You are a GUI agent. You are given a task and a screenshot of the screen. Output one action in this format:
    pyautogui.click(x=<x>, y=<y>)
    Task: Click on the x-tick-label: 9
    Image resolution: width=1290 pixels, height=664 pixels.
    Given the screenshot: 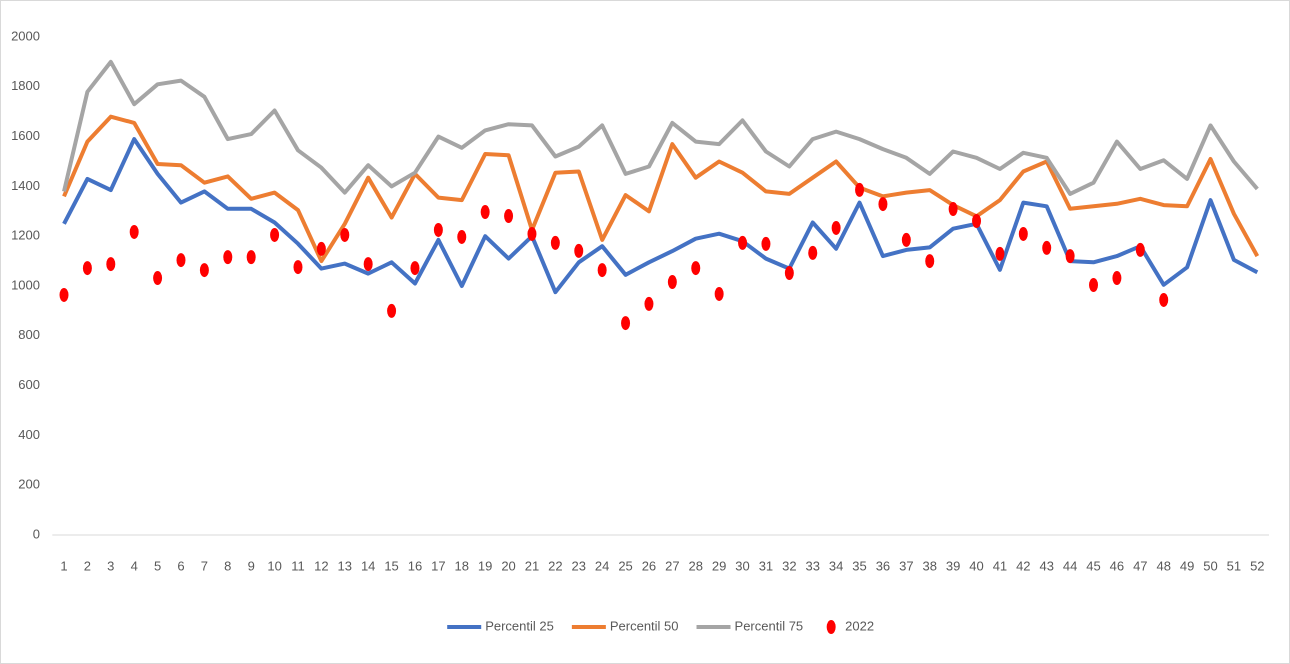 What is the action you would take?
    pyautogui.click(x=251, y=565)
    